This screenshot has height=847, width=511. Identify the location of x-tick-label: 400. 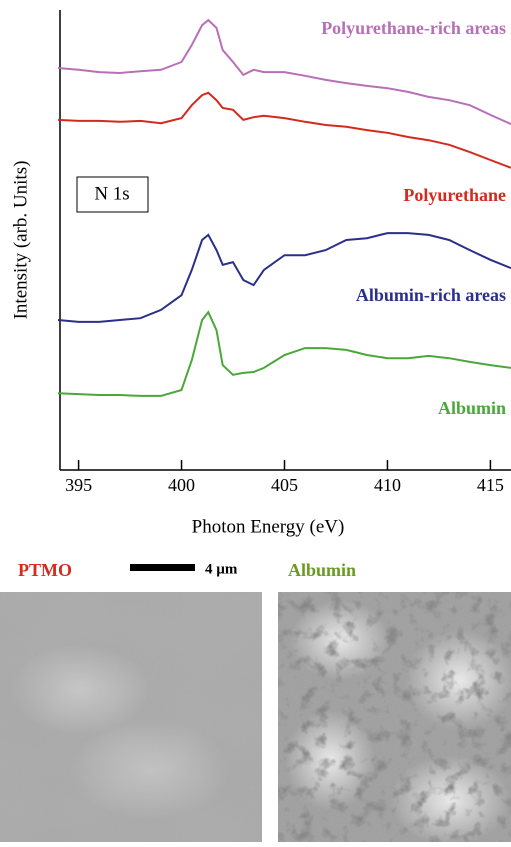
(181, 485).